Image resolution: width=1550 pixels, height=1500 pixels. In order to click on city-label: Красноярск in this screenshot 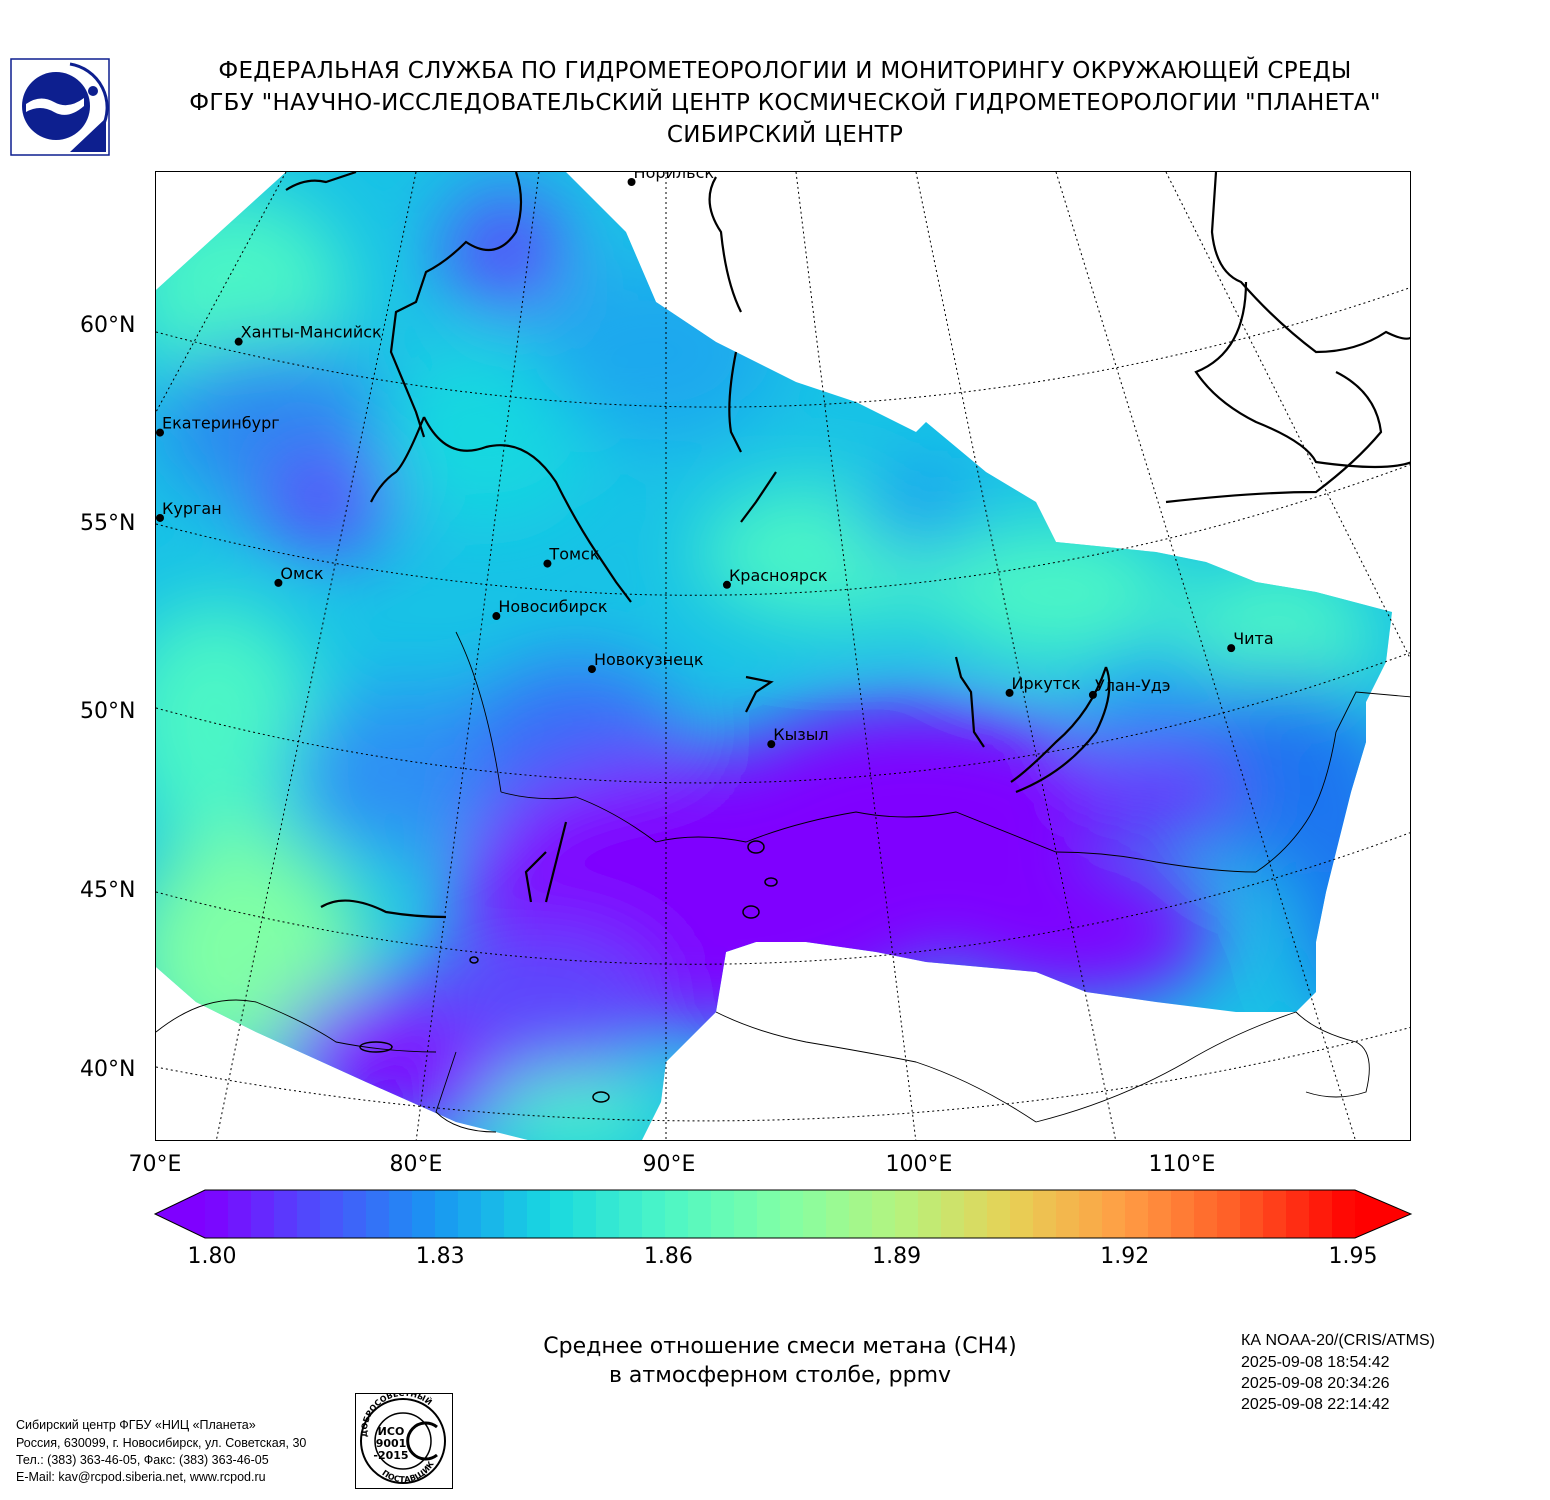, I will do `click(778, 575)`.